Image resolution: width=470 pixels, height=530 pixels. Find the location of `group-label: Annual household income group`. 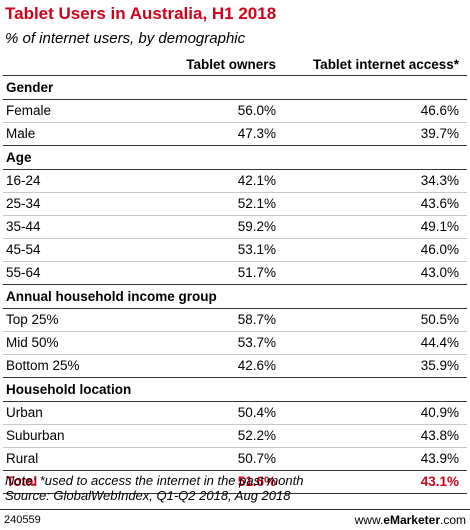

group-label: Annual household income group is located at coordinates (235, 296).